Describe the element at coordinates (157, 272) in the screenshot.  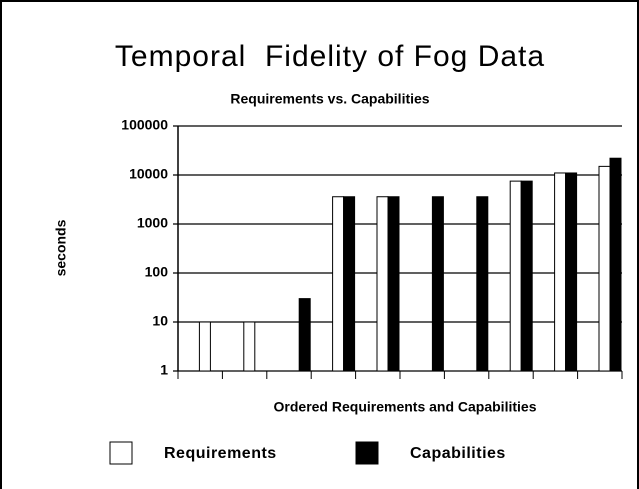
I see `y-tick-label: 100` at that location.